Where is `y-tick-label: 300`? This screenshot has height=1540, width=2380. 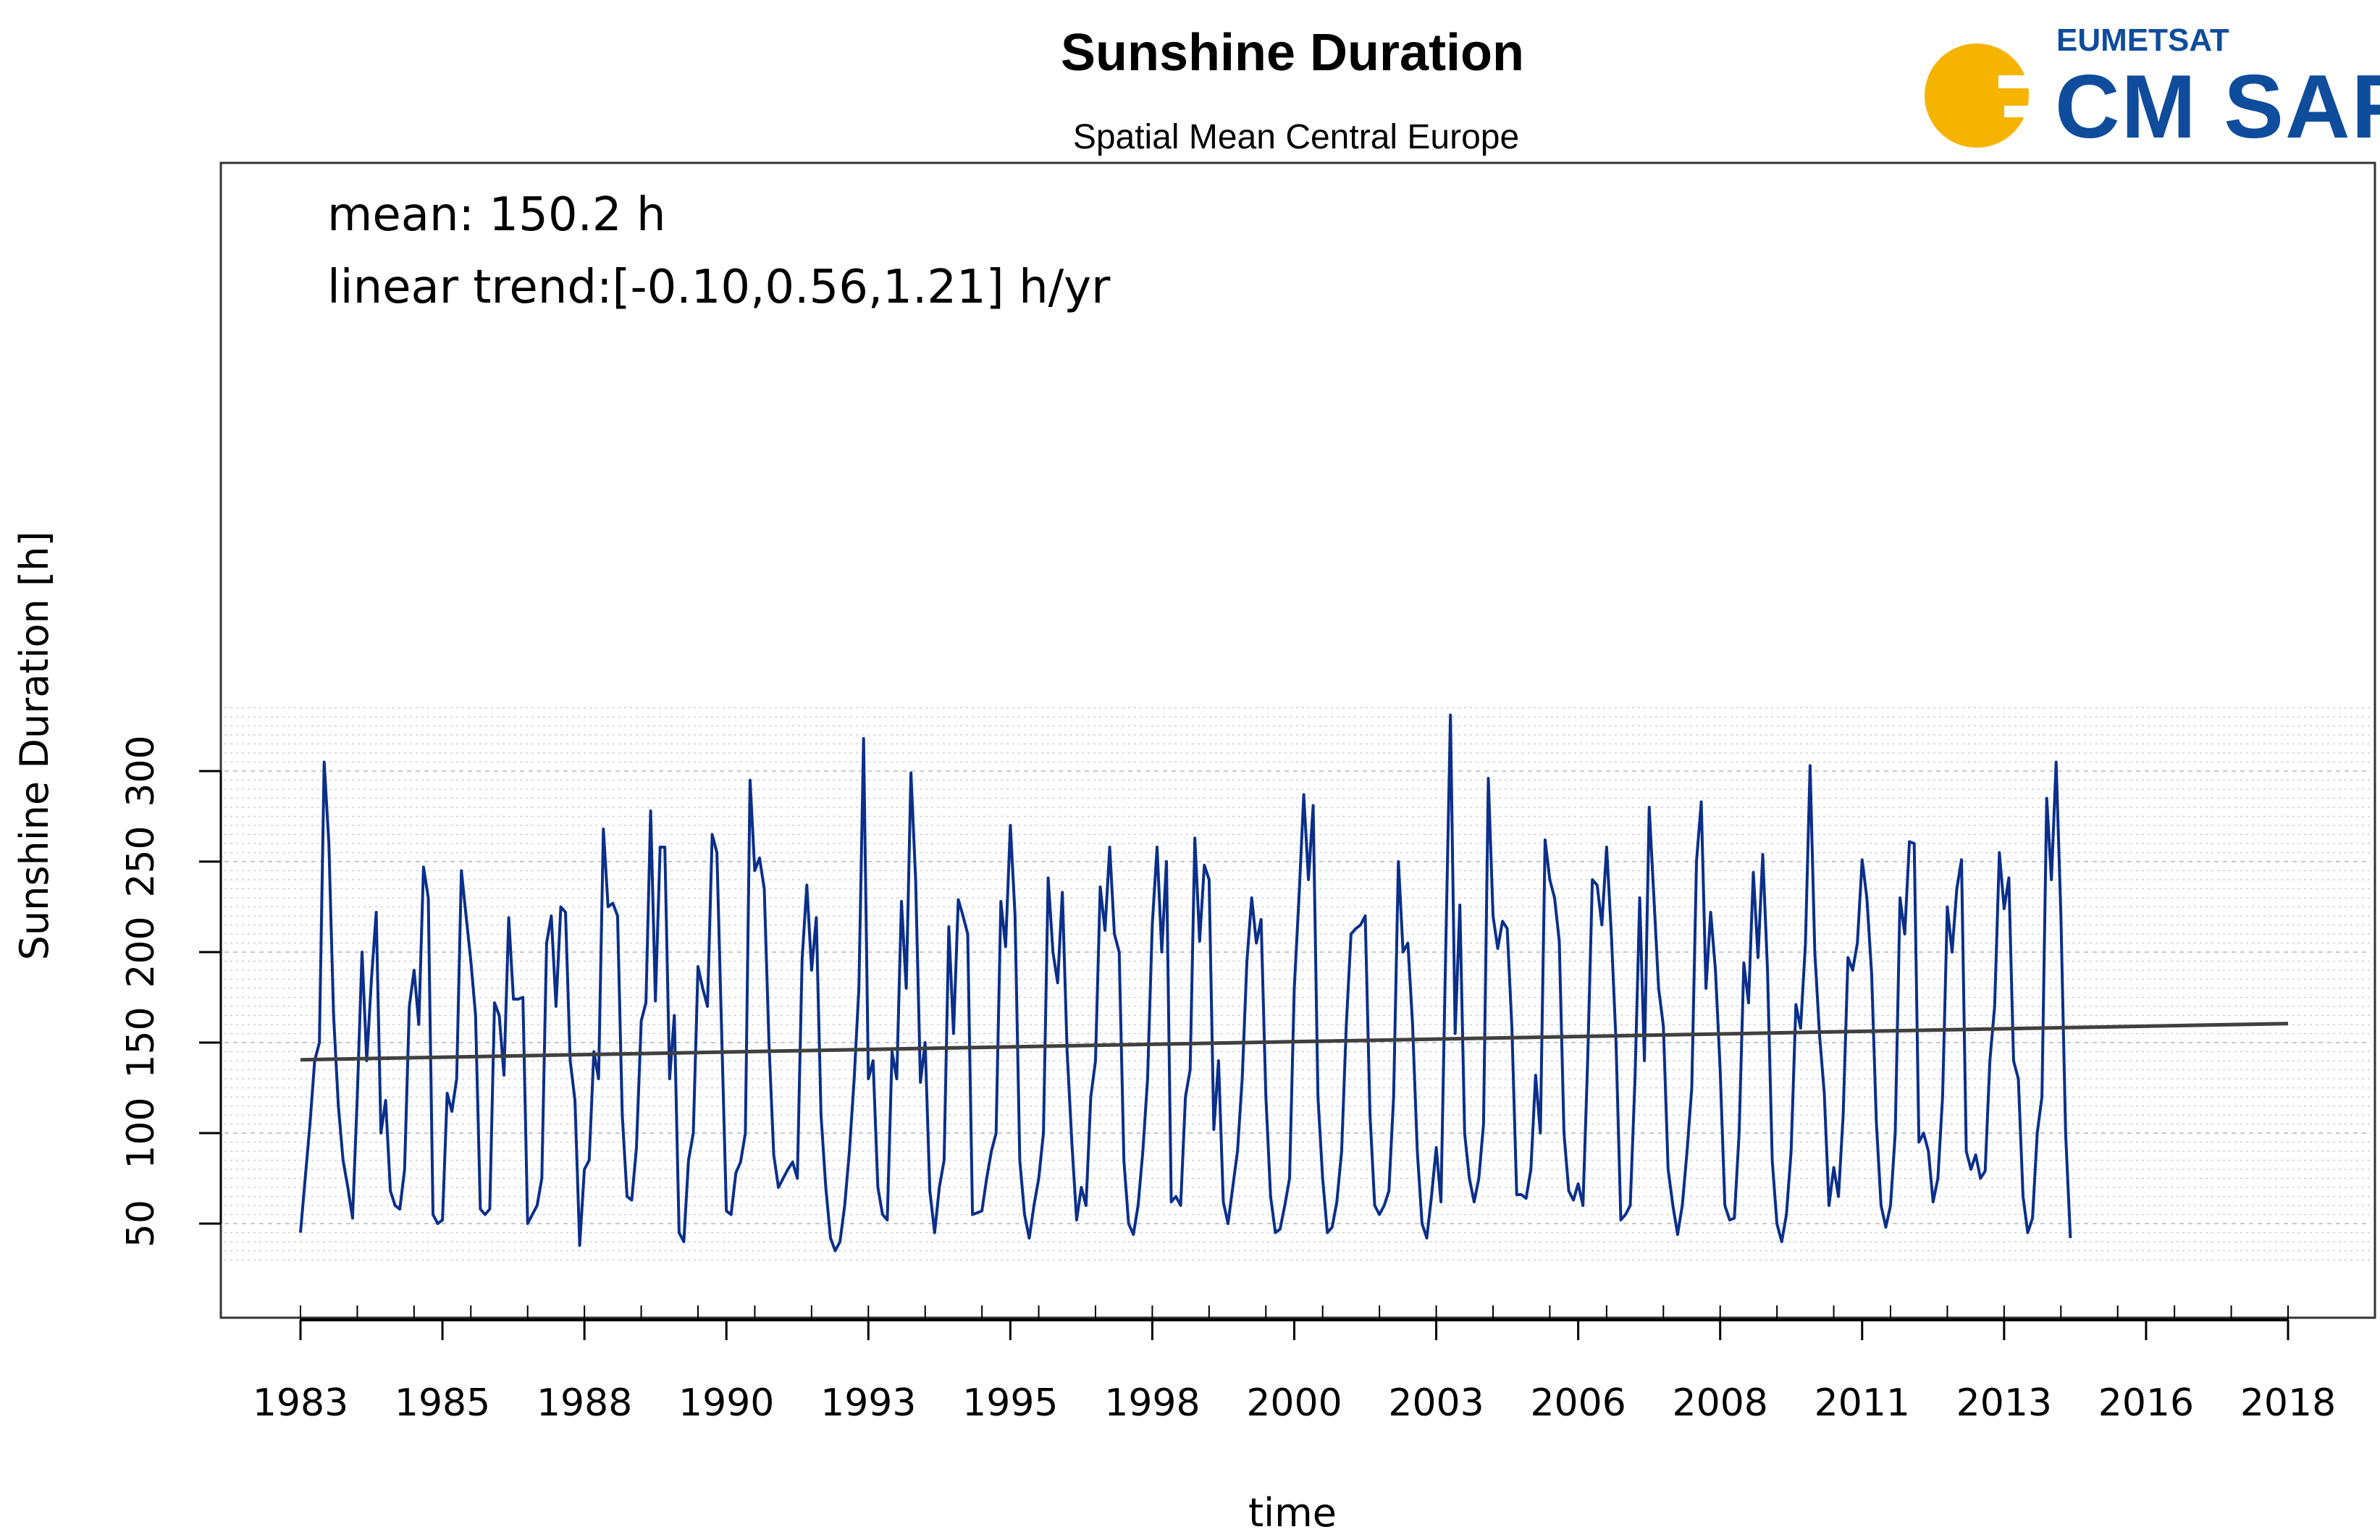
y-tick-label: 300 is located at coordinates (141, 771).